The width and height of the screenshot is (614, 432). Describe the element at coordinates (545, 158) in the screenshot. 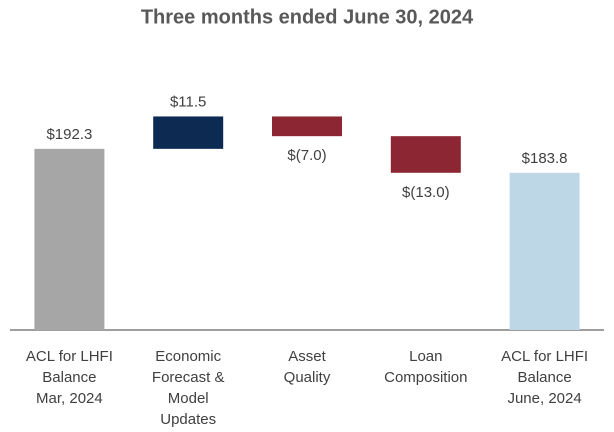

I see `value-label: $183.8` at that location.